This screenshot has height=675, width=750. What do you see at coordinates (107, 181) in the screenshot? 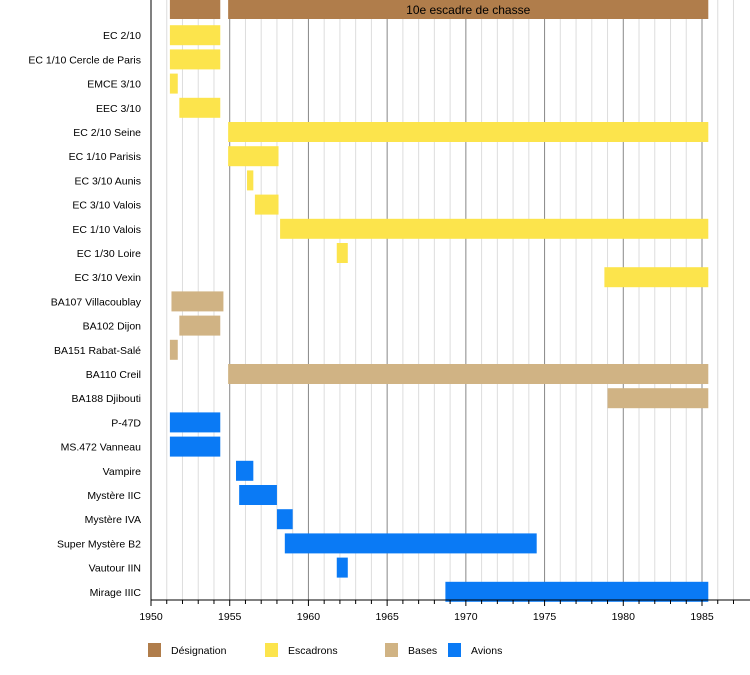
I see `row-label: EC 3/10 Aunis` at bounding box center [107, 181].